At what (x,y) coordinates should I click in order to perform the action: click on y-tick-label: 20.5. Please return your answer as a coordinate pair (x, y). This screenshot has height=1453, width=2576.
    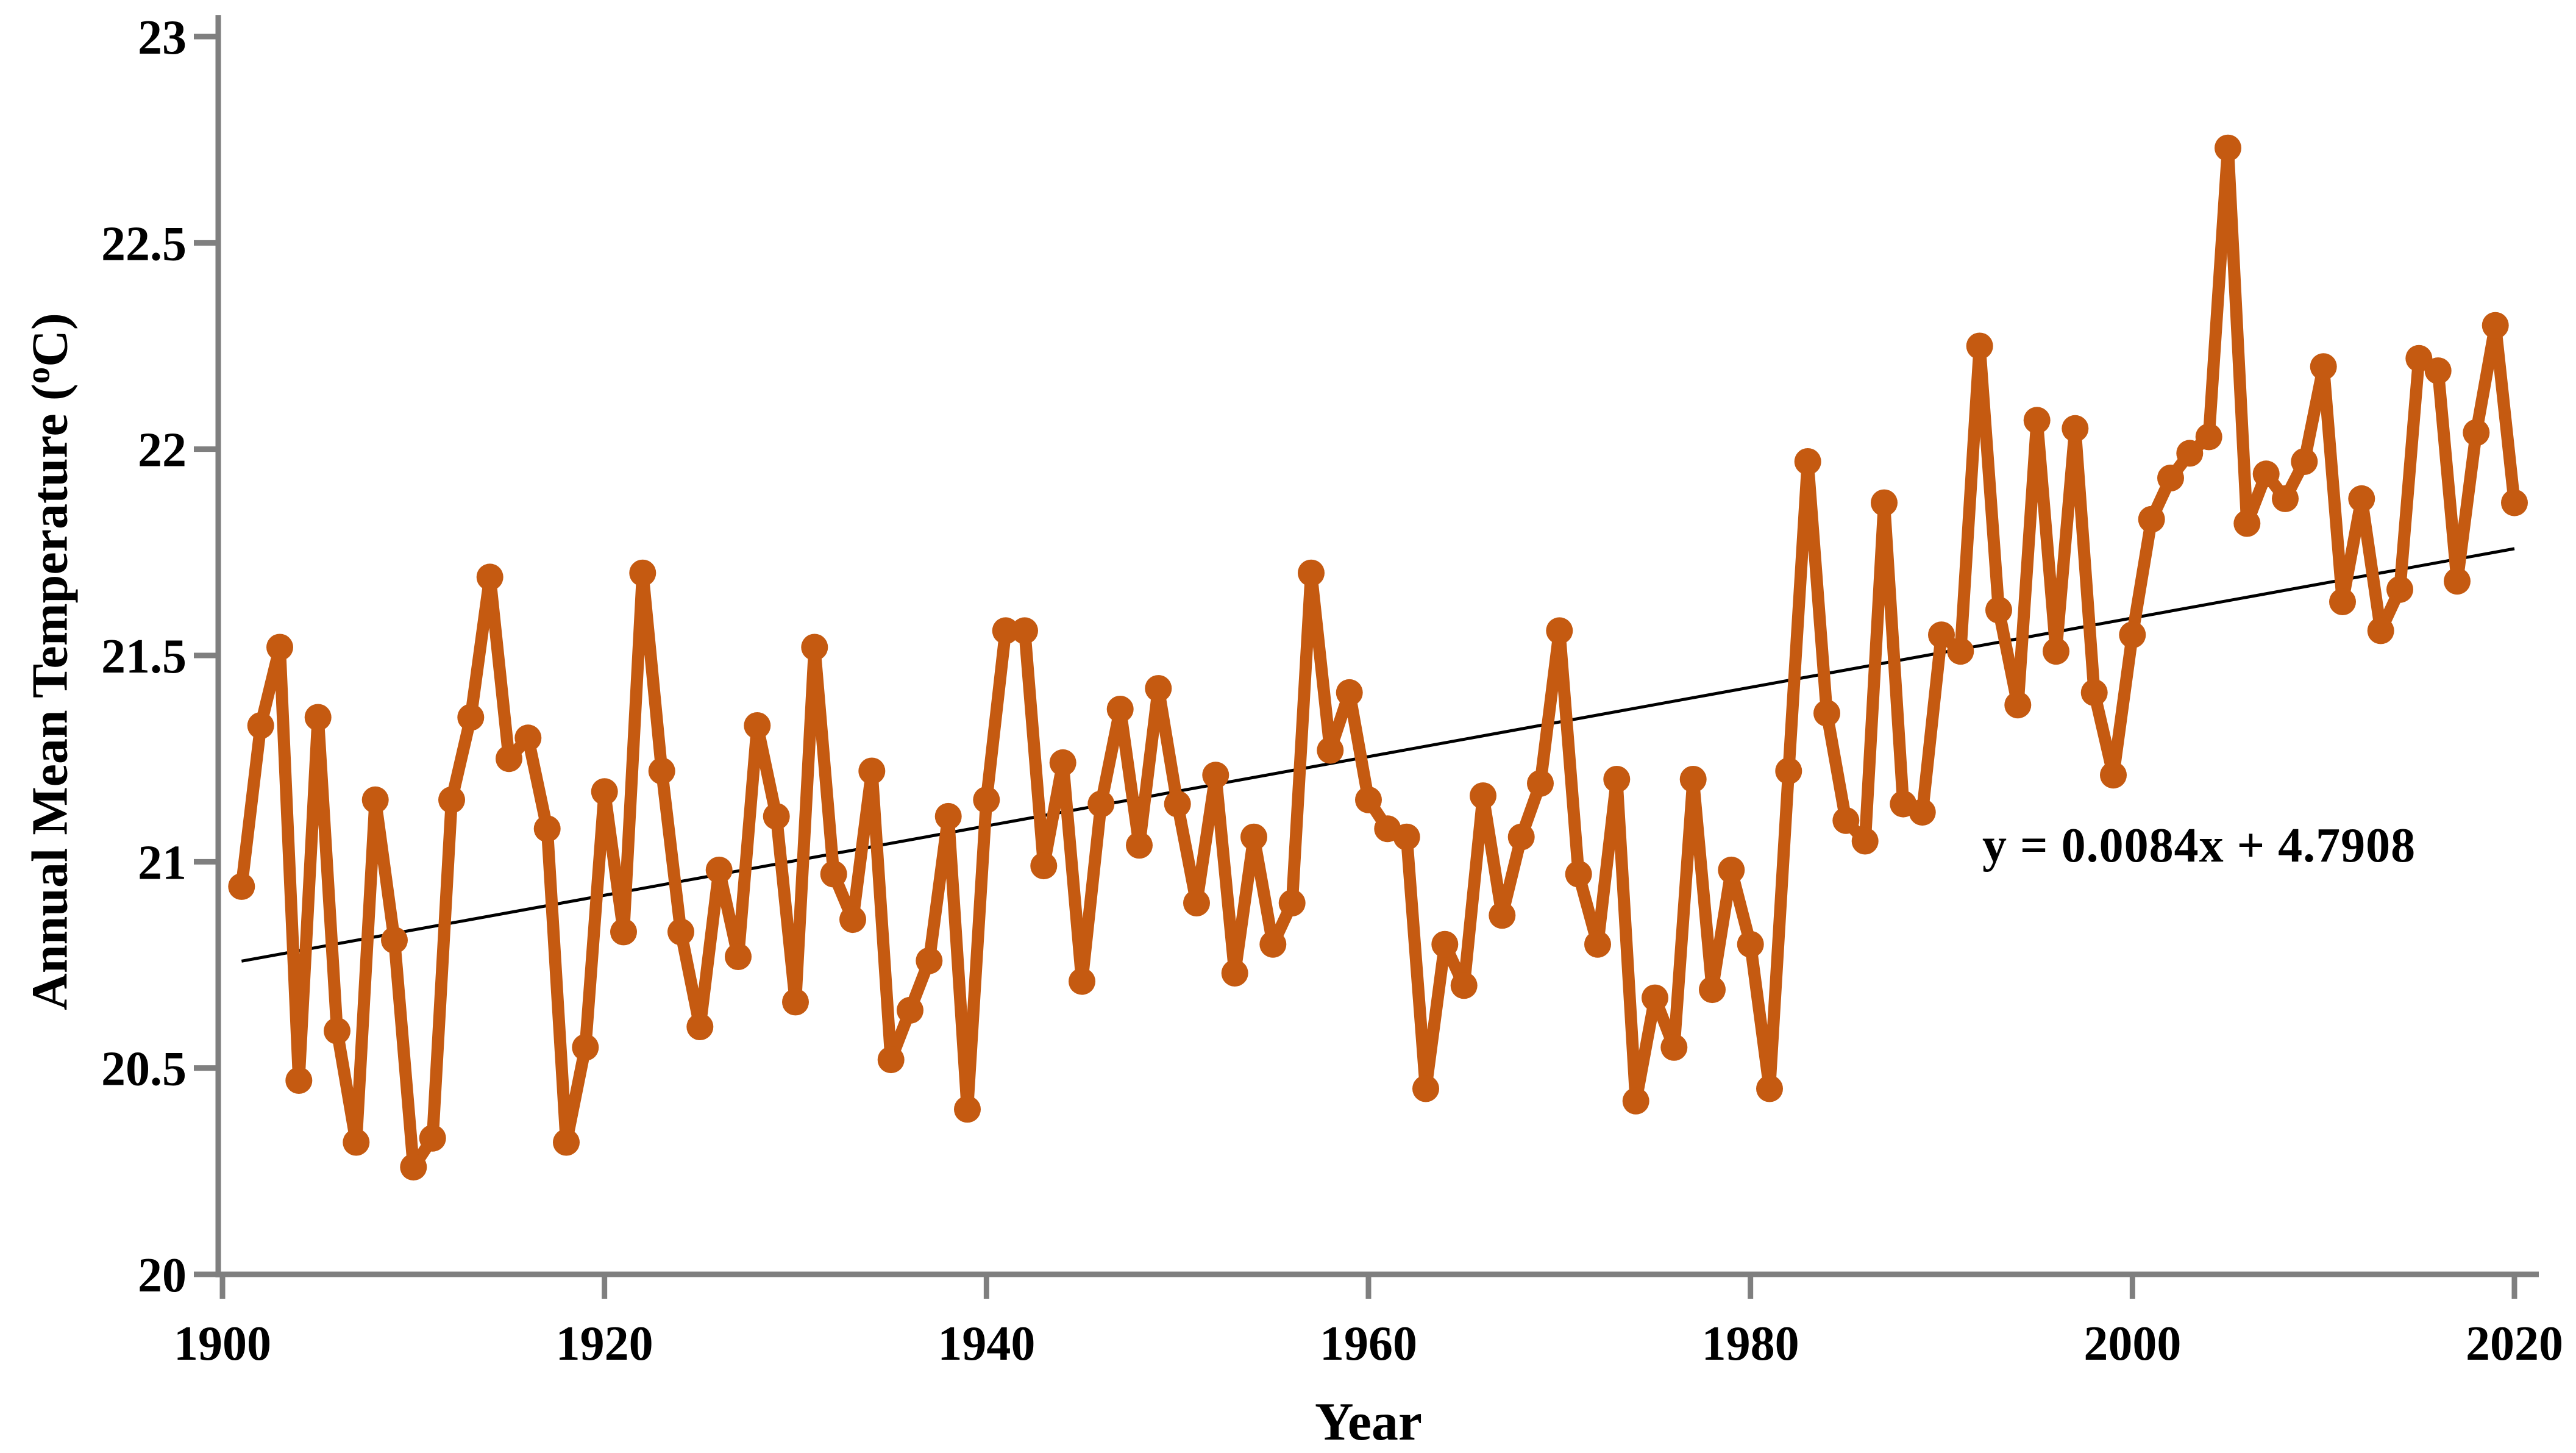
    Looking at the image, I should click on (144, 1069).